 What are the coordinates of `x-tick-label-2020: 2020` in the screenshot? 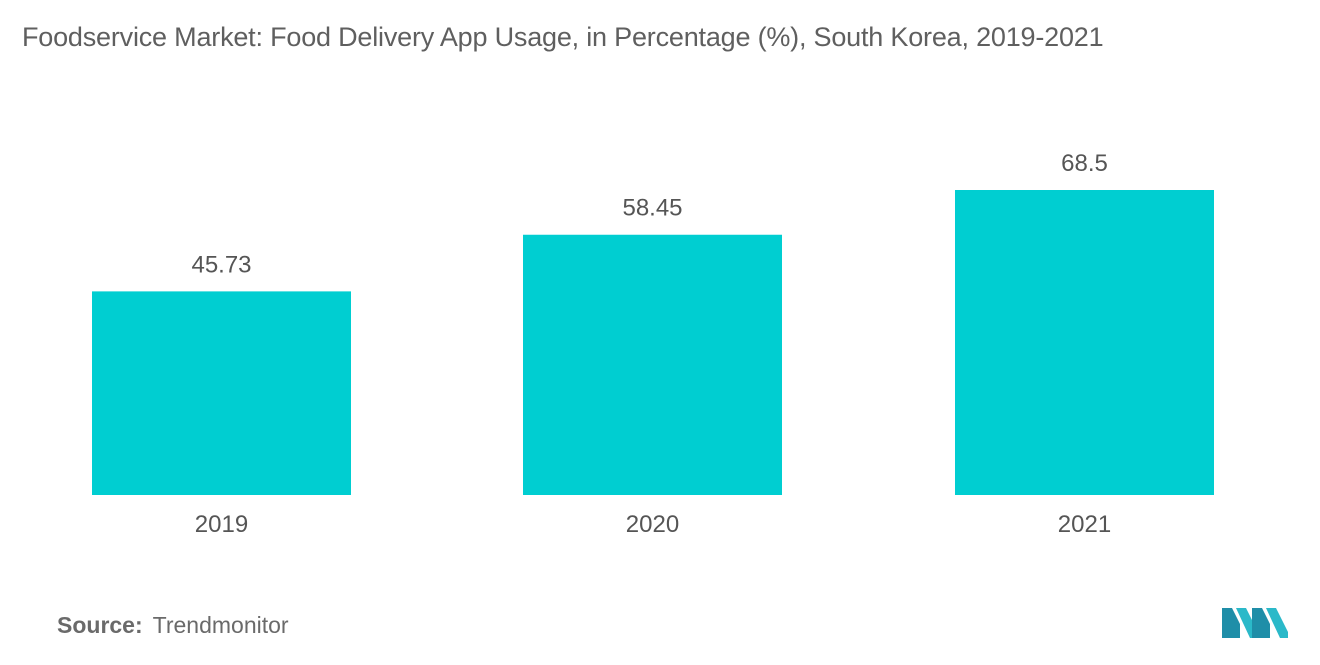 It's located at (652, 524).